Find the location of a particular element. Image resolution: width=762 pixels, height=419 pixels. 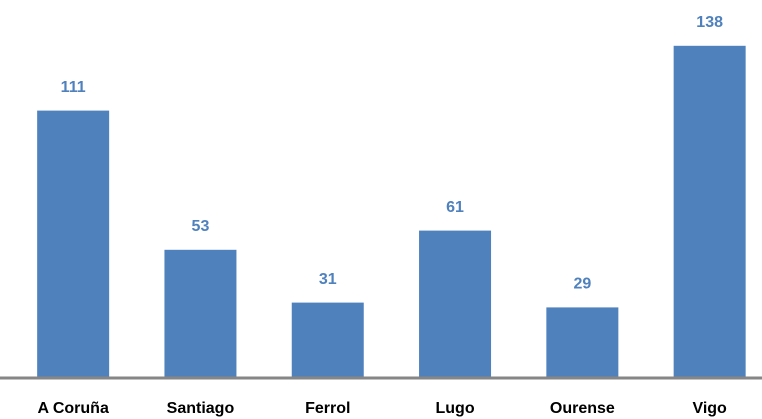

x-tick-label: Ferrol is located at coordinates (327, 408).